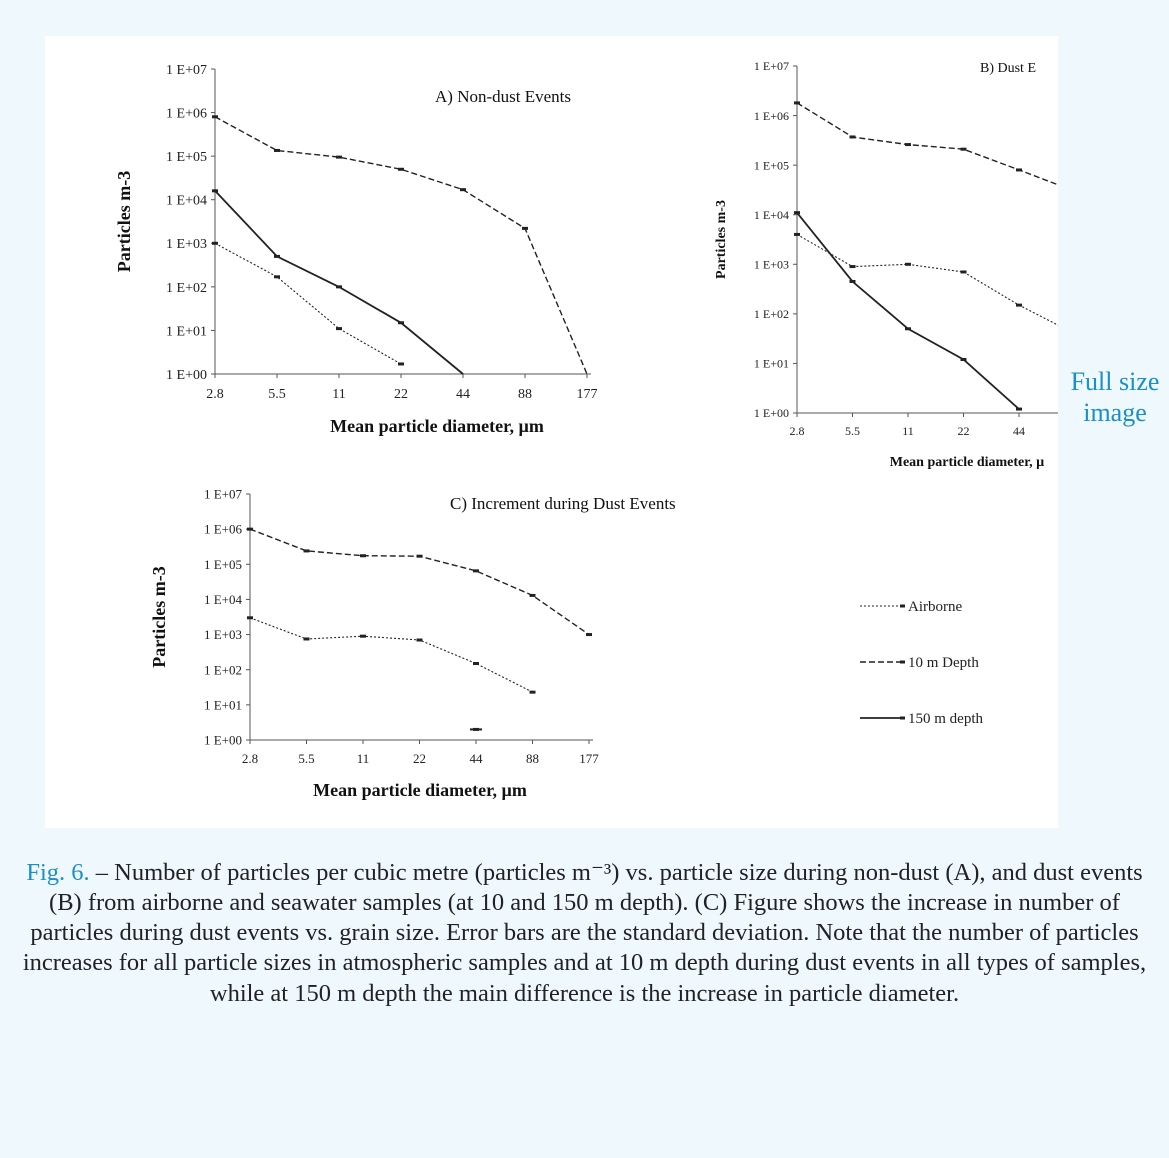 The width and height of the screenshot is (1169, 1158). What do you see at coordinates (1008, 68) in the screenshot?
I see `chart-title: B) Dust E` at bounding box center [1008, 68].